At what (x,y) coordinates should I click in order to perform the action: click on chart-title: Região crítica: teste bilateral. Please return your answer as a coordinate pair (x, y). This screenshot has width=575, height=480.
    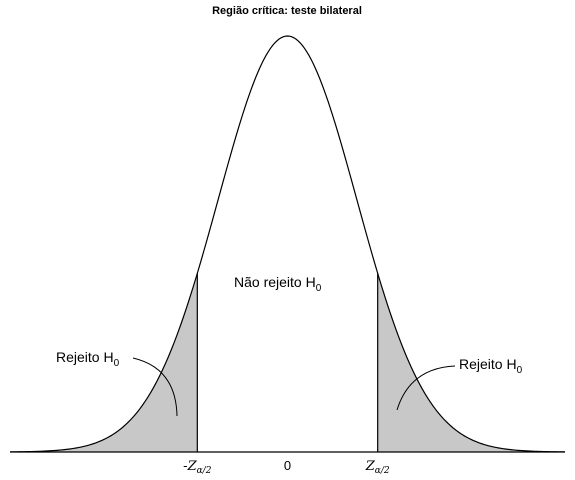
    Looking at the image, I should click on (287, 11).